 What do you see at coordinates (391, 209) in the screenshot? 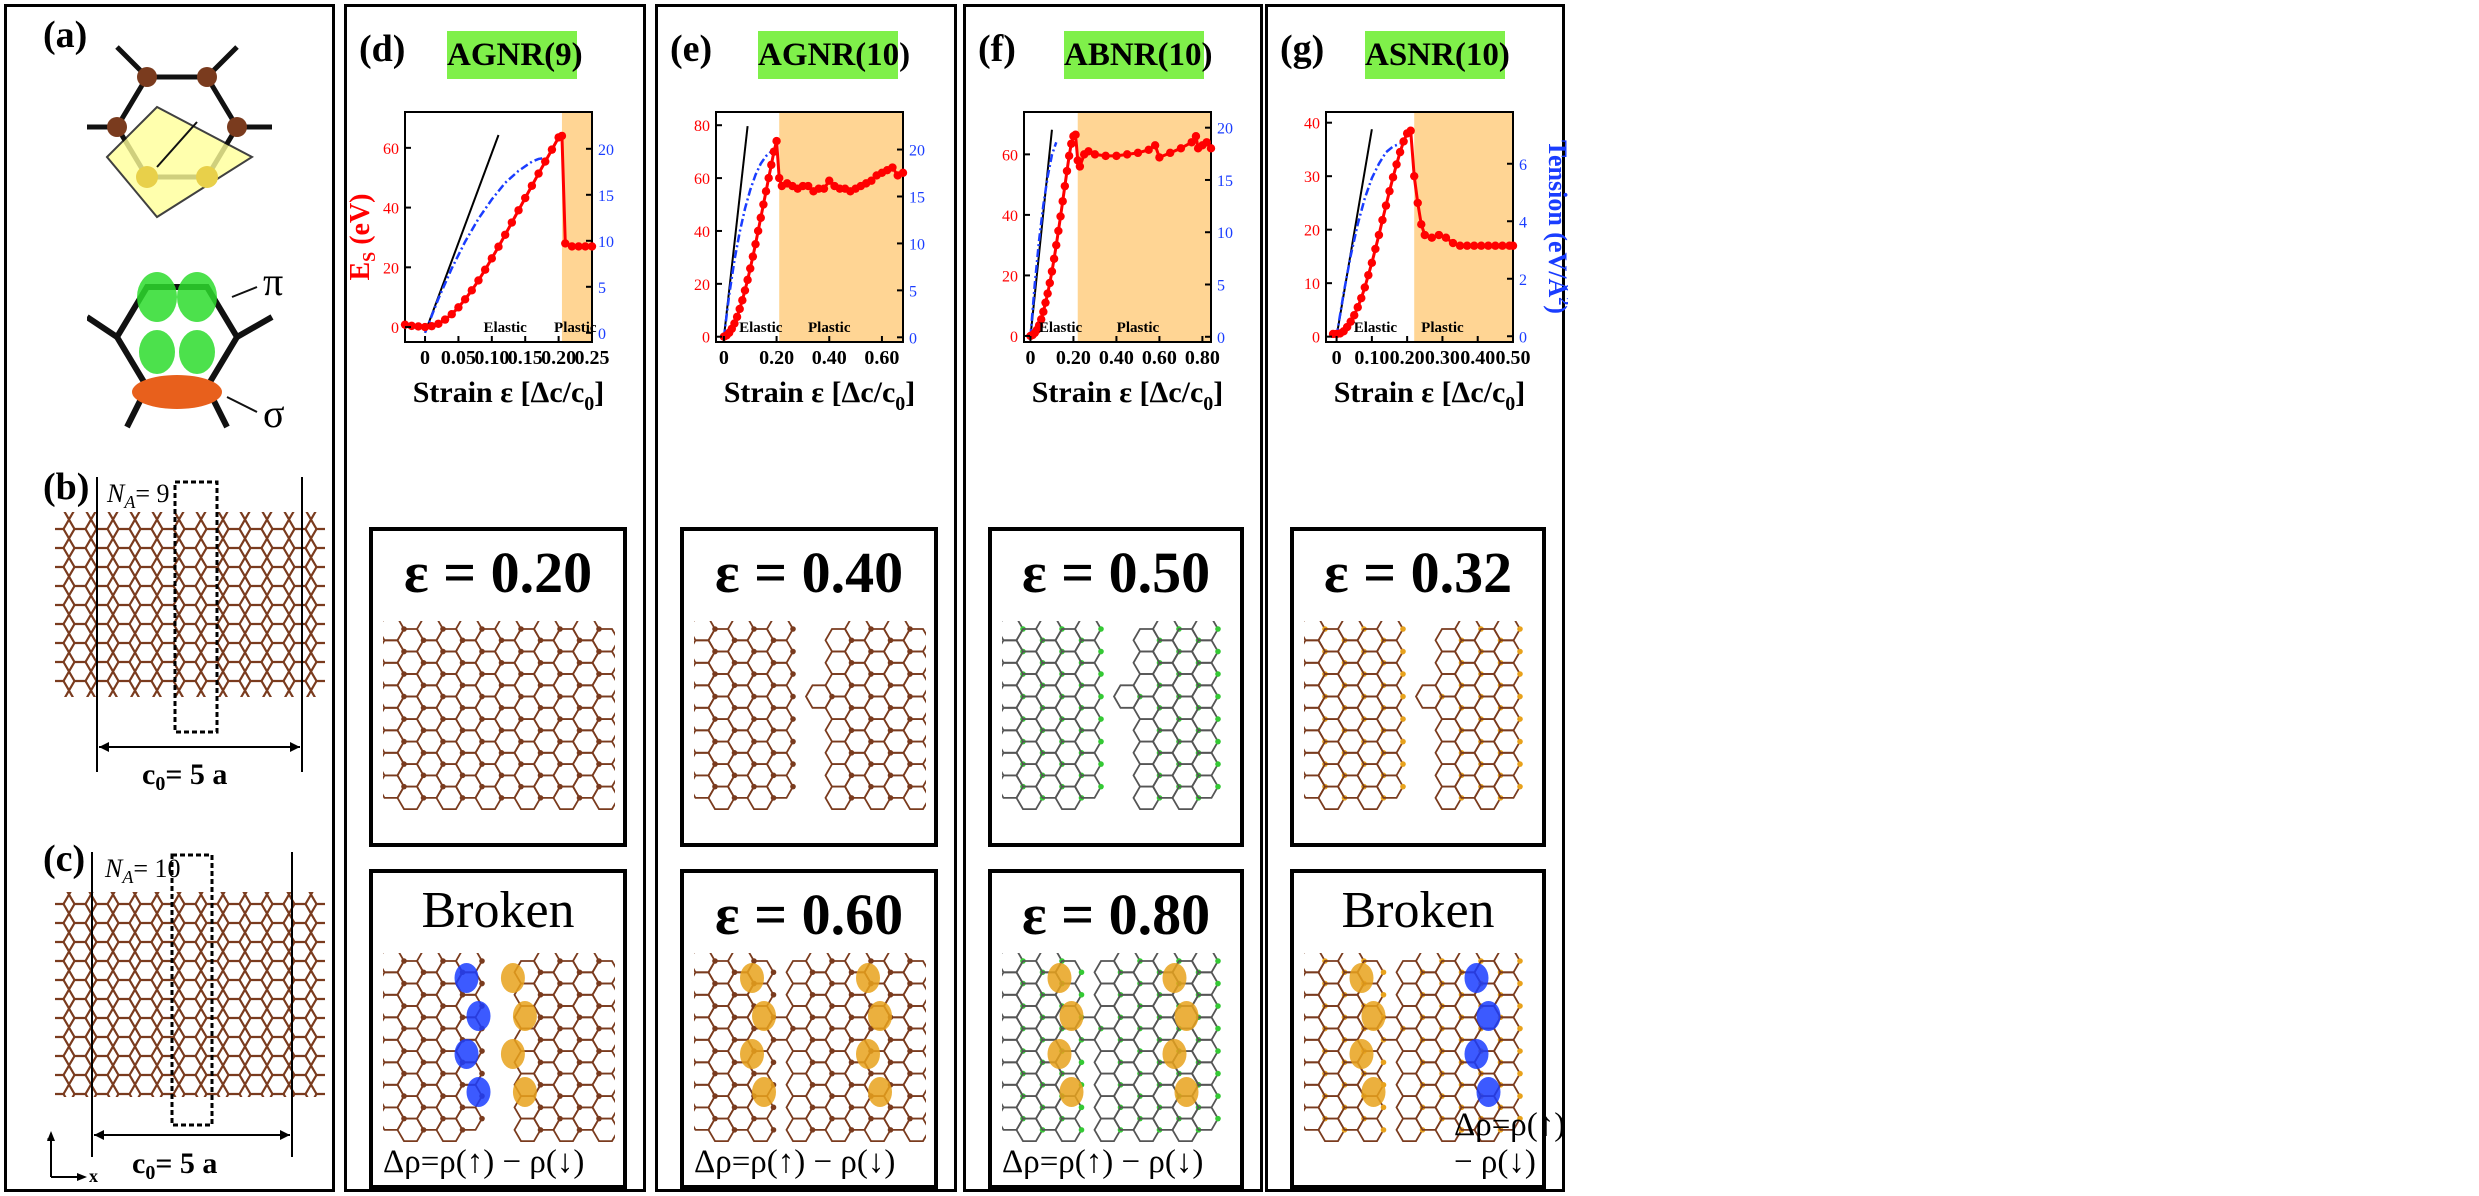
I see `y-tick-label: 40` at bounding box center [391, 209].